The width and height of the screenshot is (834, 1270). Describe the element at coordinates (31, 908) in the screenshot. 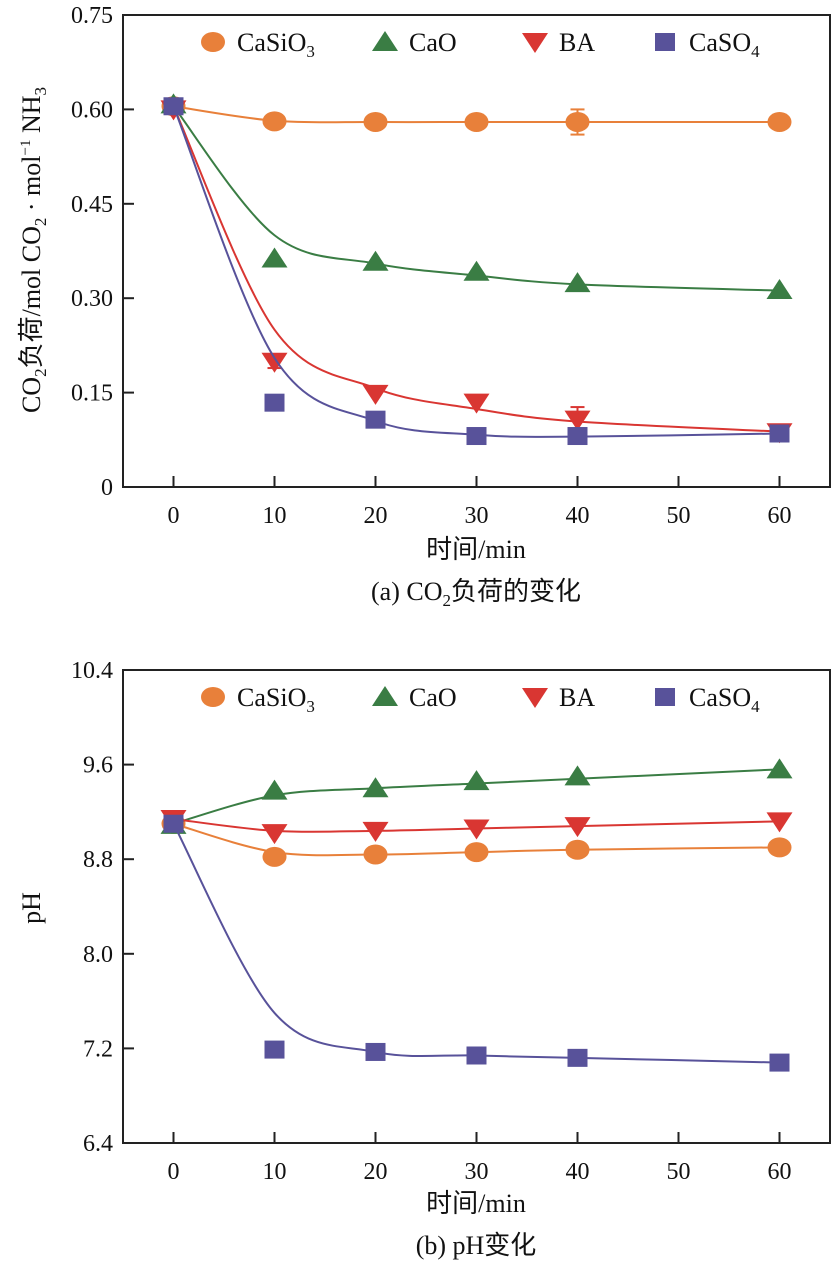

I see `y-axis-title-b: pH` at that location.